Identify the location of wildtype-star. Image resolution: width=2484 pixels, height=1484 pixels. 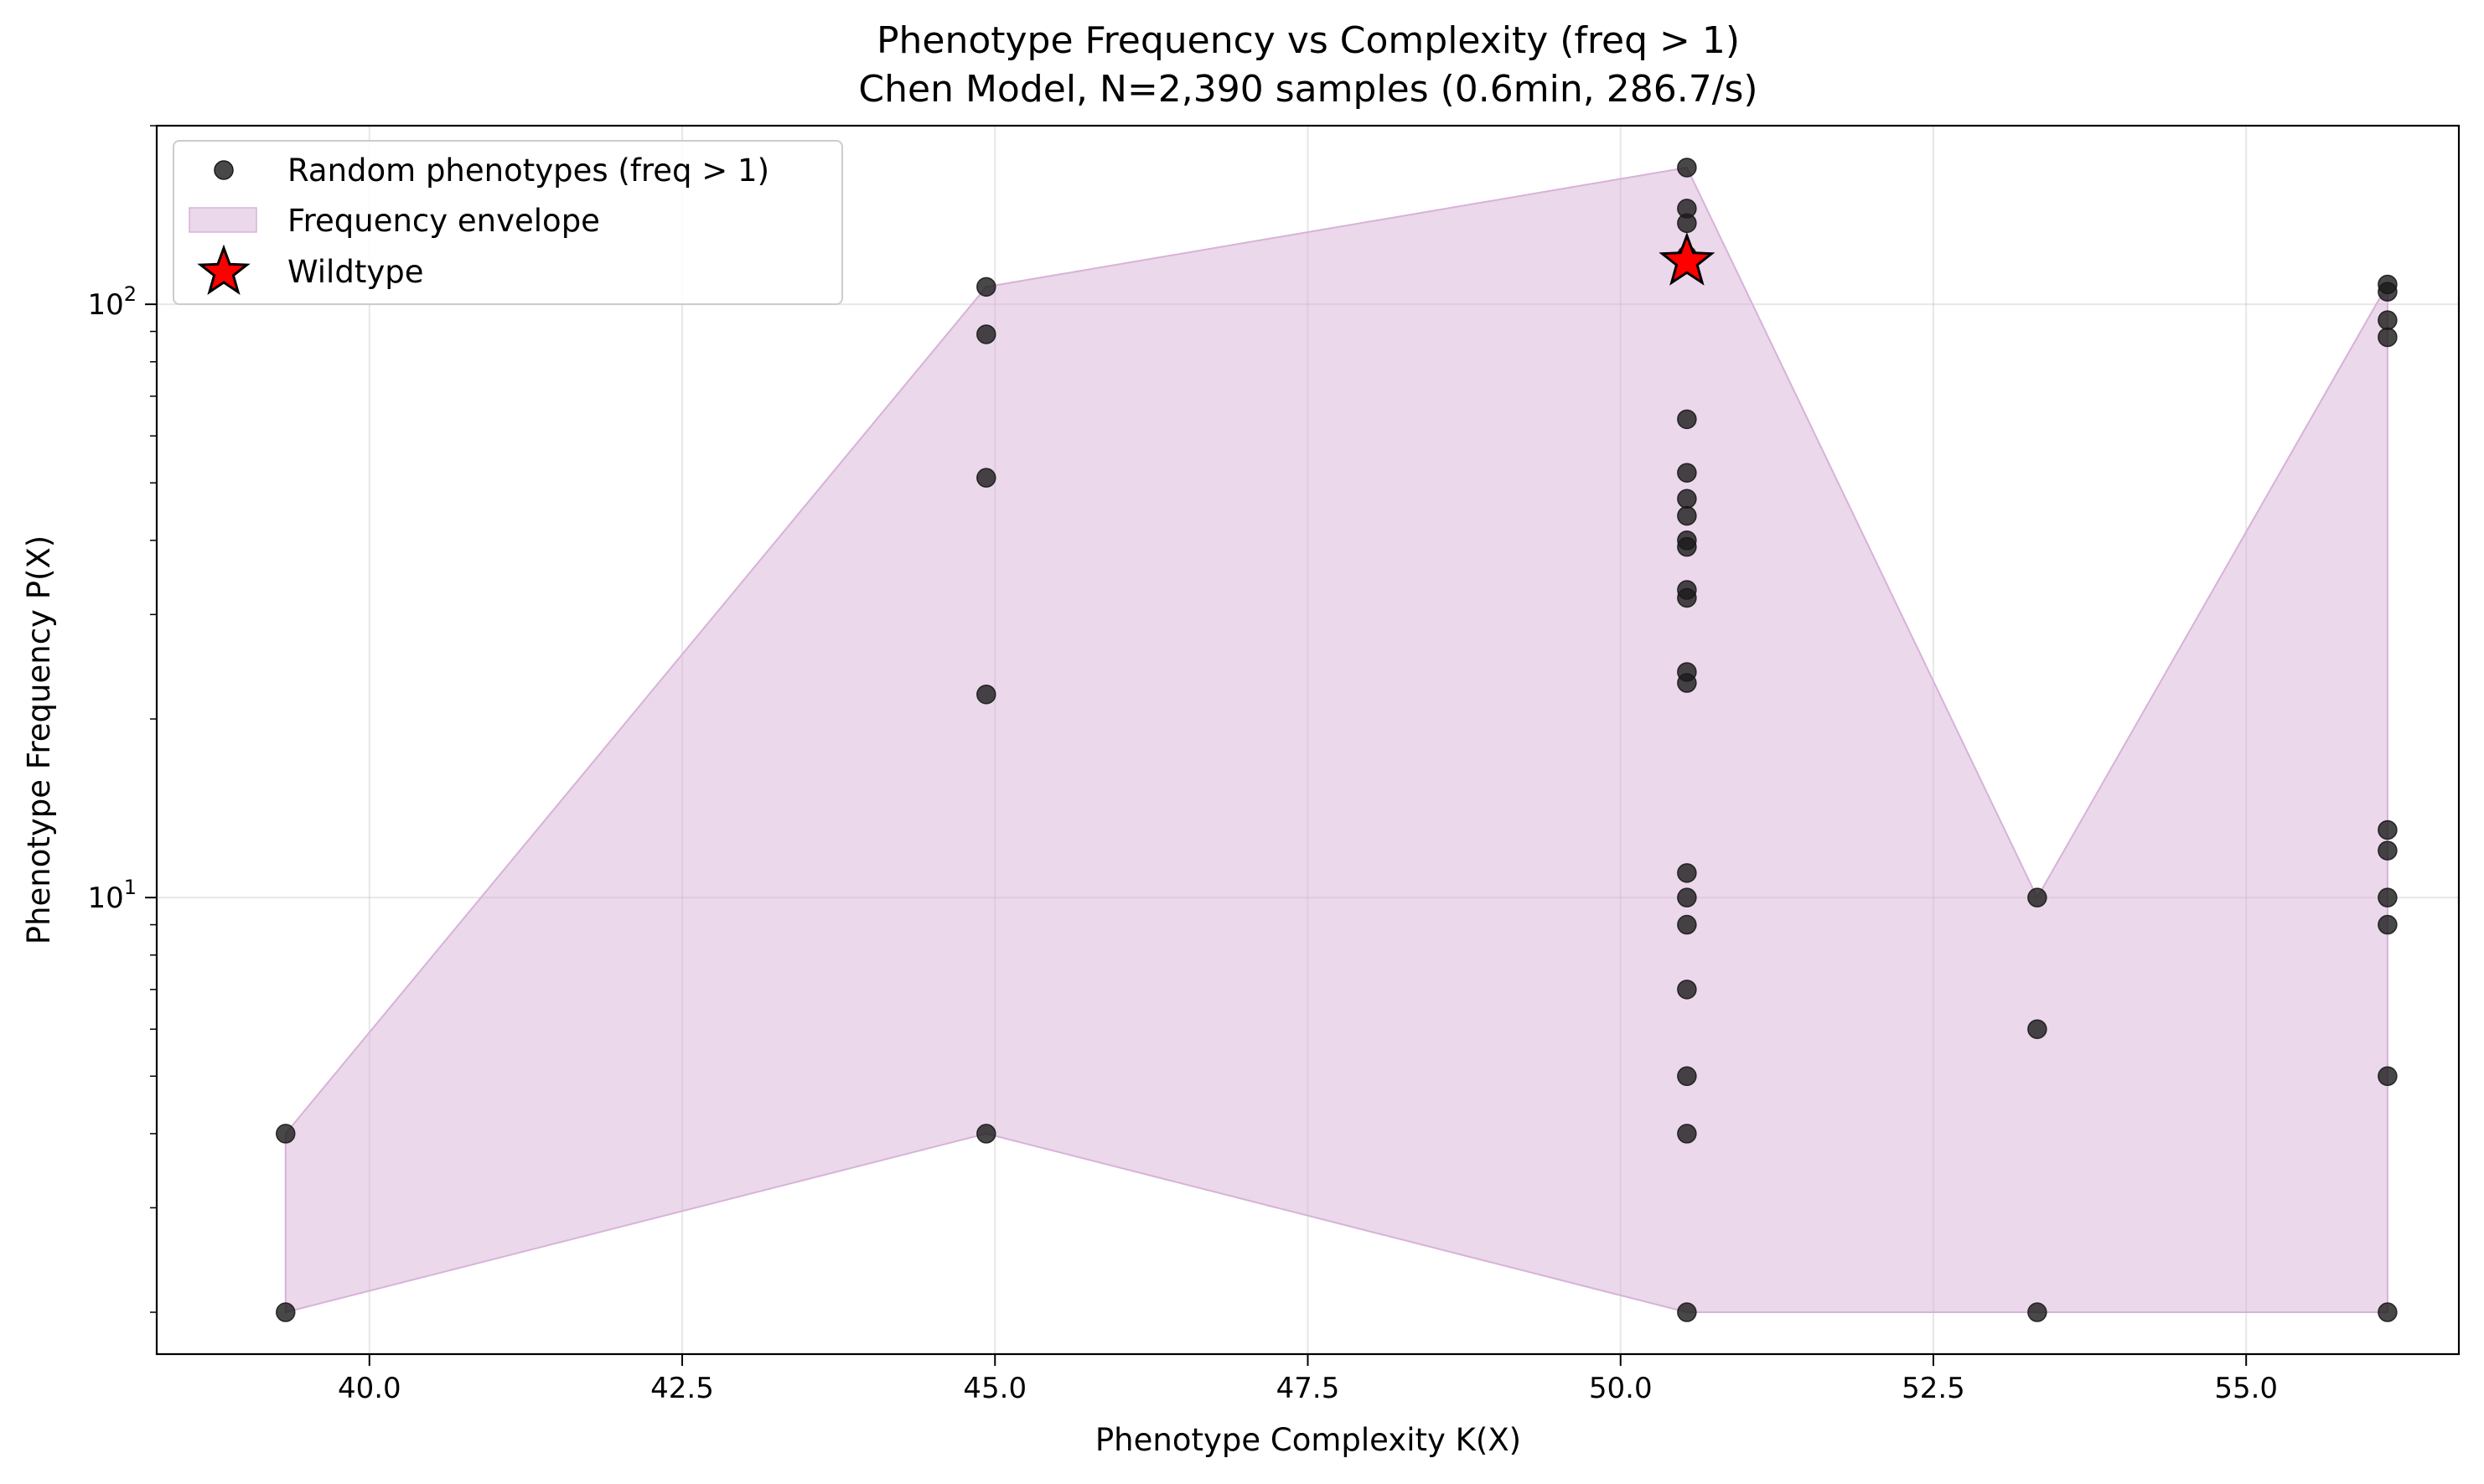
(1687, 258).